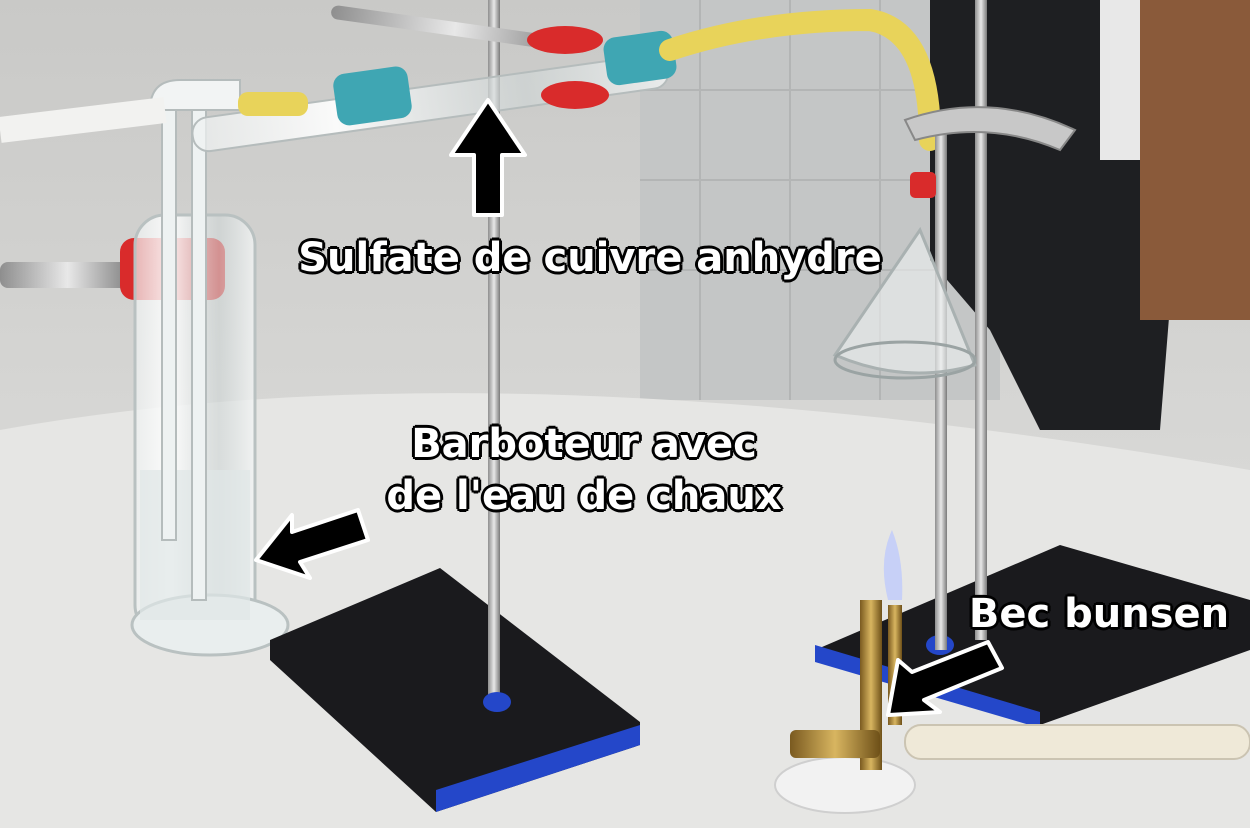 The height and width of the screenshot is (828, 1250). I want to click on bubbler-flask, so click(210, 368).